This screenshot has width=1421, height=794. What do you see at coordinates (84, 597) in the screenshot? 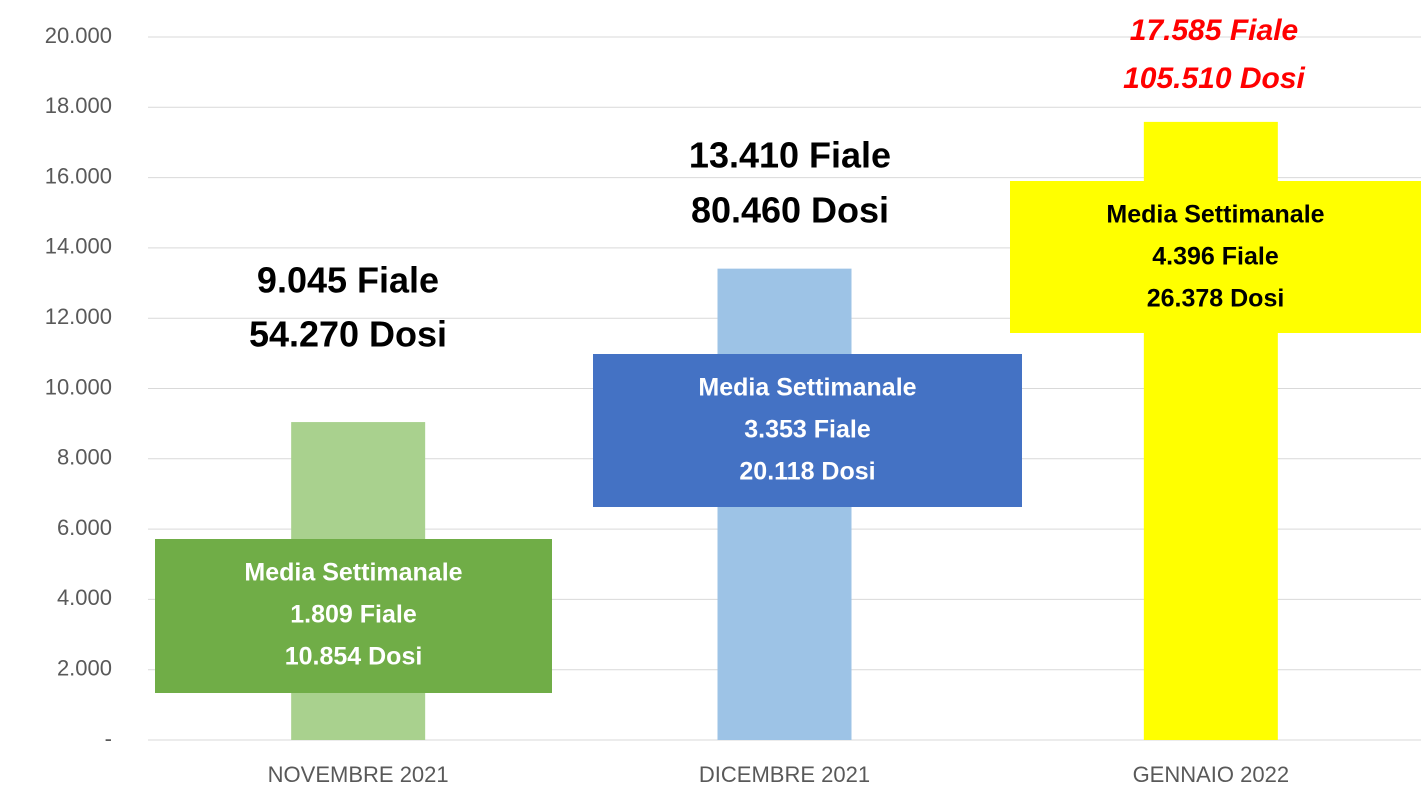
I see `y-tick-label: 4.000` at bounding box center [84, 597].